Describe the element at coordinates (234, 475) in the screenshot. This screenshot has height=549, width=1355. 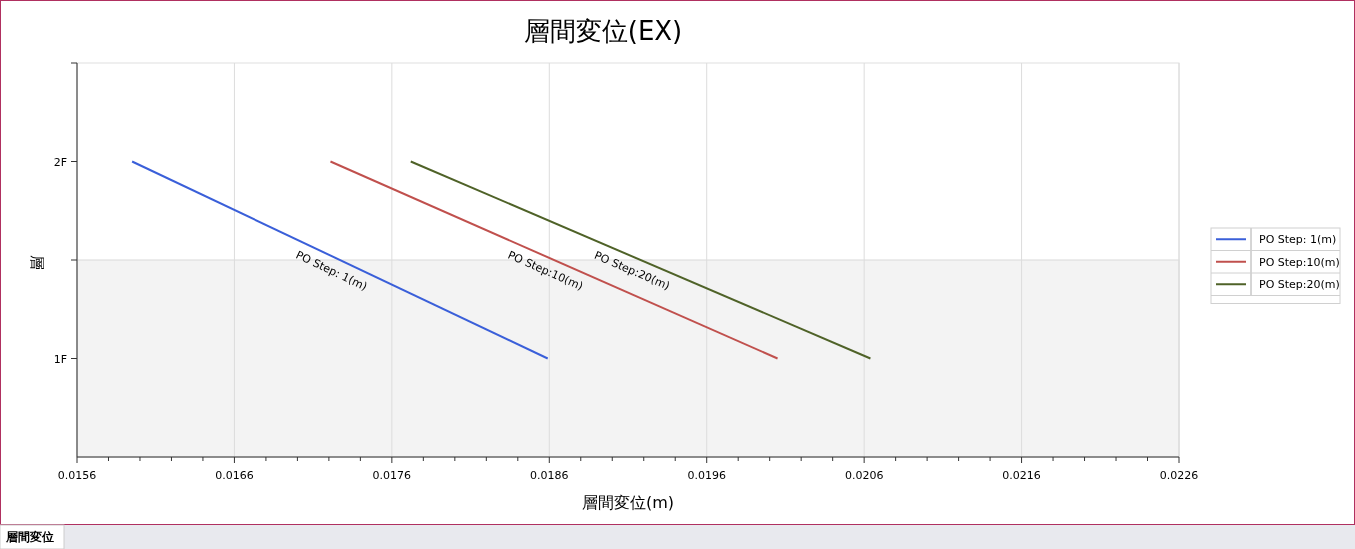
I see `x-tick-label: 0.0166` at that location.